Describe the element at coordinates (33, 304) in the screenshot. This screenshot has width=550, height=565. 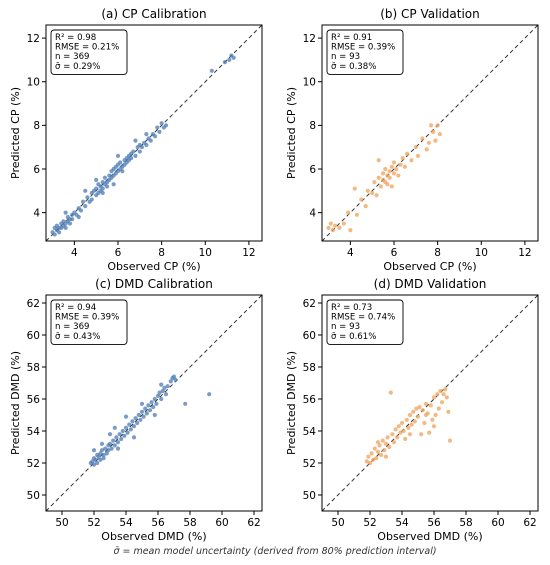
I see `y-tick-label: 62` at that location.